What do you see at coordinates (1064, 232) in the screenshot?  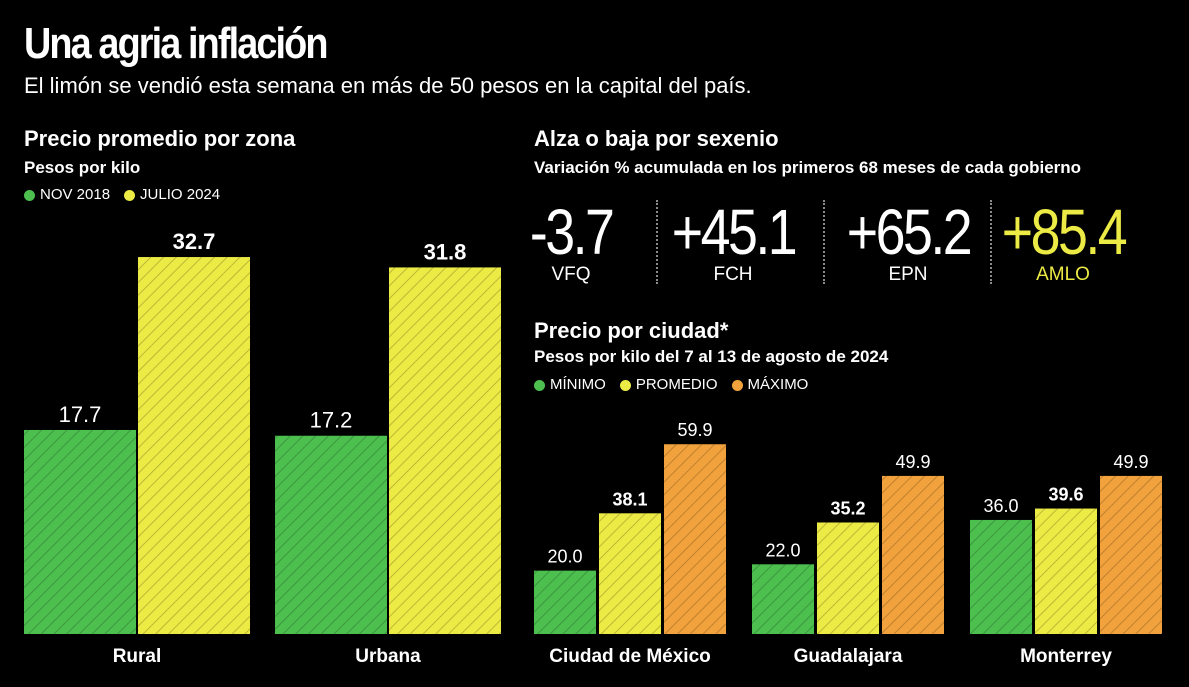 I see `stat-value: +85.4` at bounding box center [1064, 232].